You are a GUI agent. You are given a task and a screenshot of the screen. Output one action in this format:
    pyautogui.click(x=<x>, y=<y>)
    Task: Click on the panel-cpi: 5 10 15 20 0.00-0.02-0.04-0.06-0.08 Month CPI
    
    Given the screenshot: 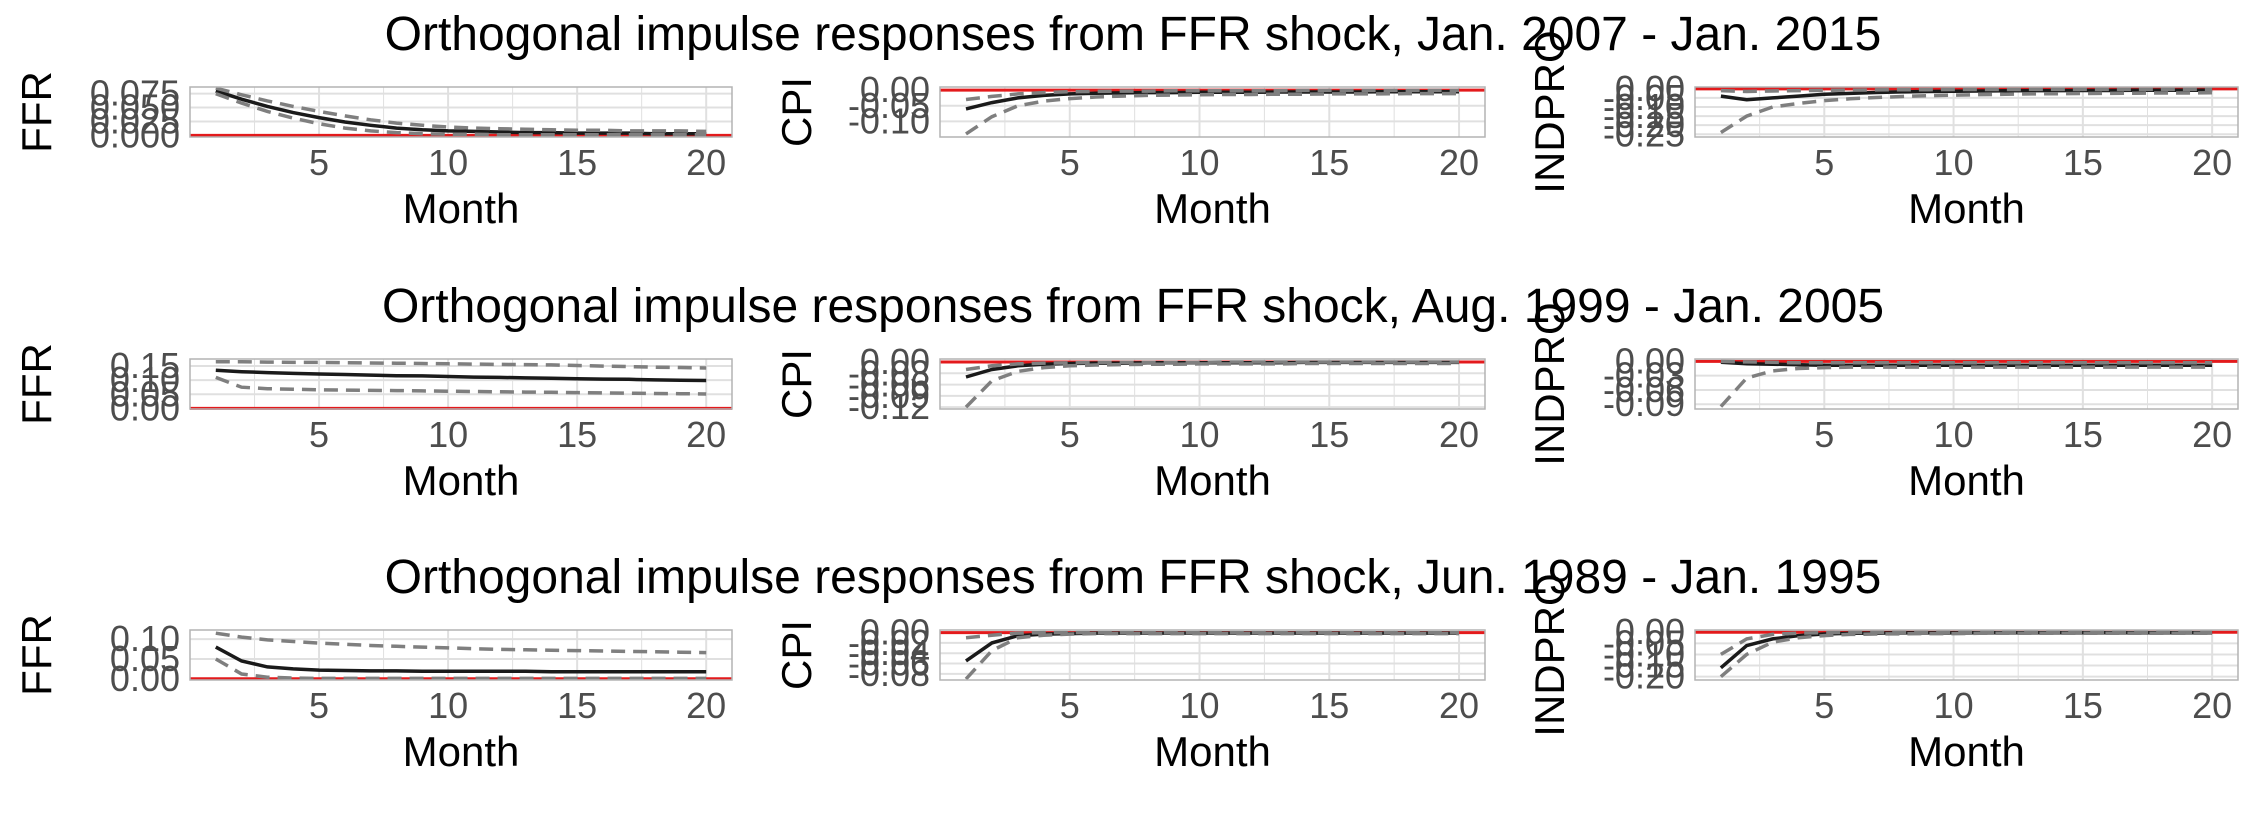 What is the action you would take?
    pyautogui.click(x=1129, y=693)
    